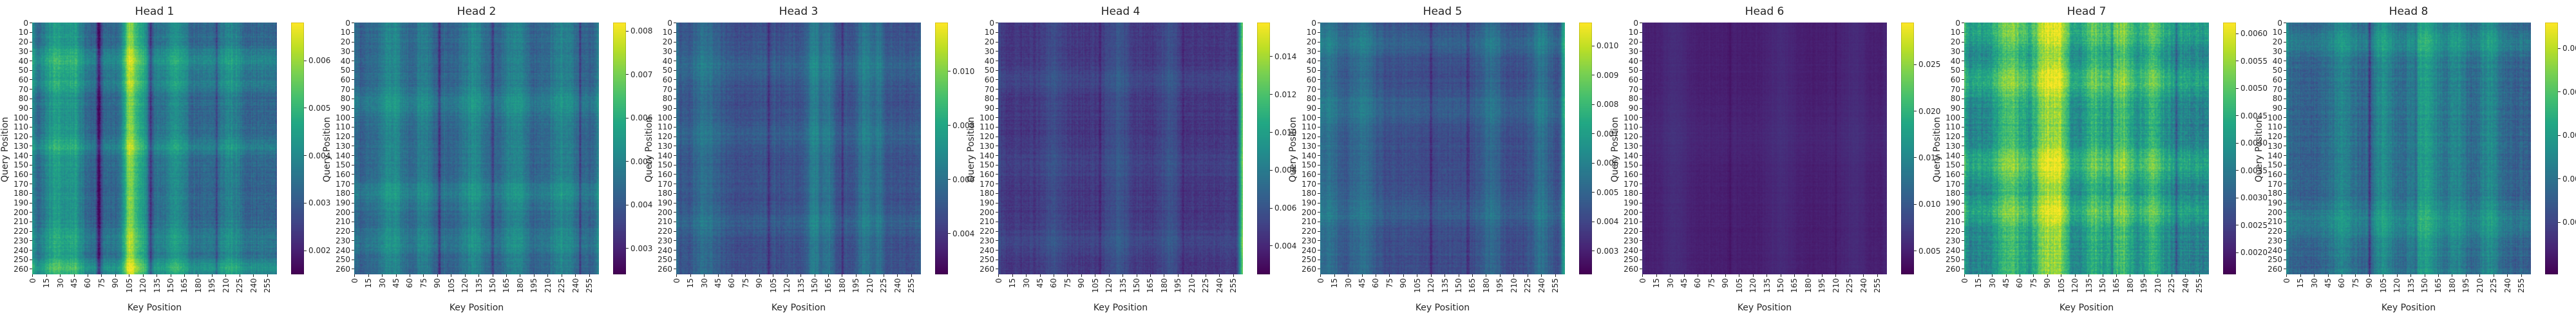 This screenshot has width=2576, height=322. What do you see at coordinates (2569, 135) in the screenshot?
I see `colorbar-tick-label: 0.0030` at bounding box center [2569, 135].